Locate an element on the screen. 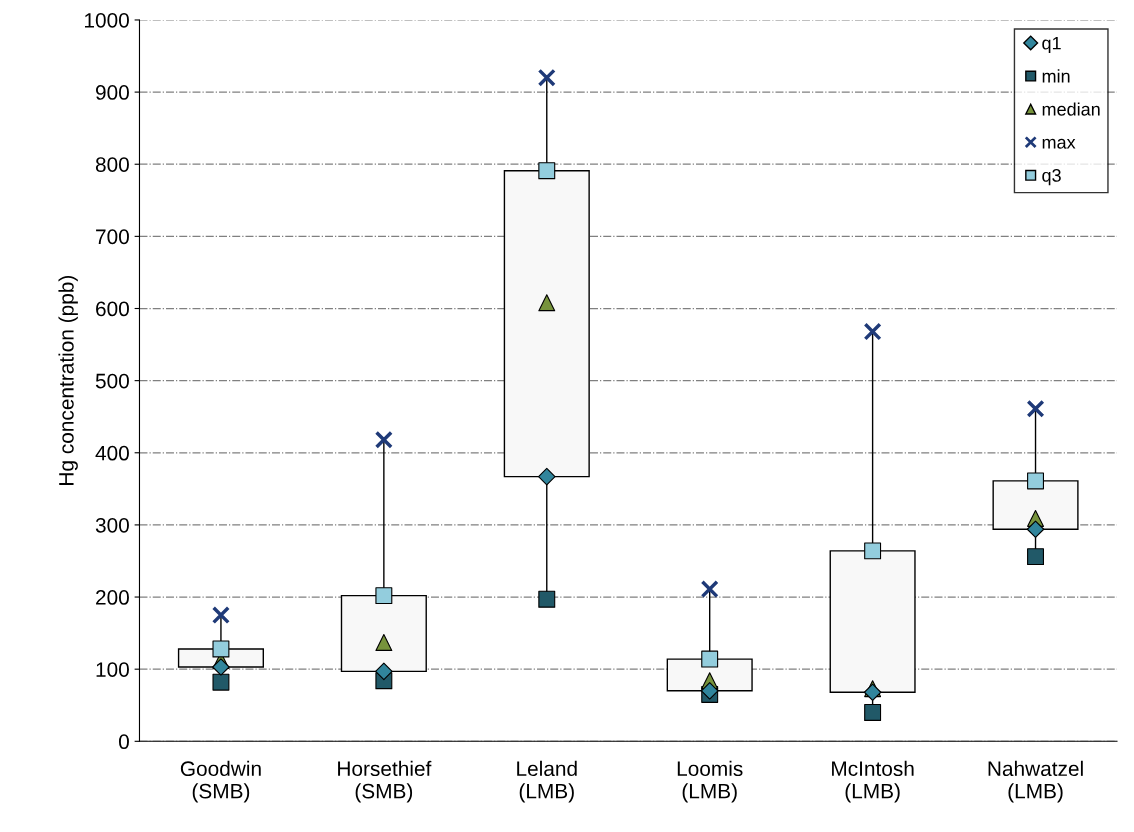  x-tick-label: McIntosh (LMB) is located at coordinates (873, 781).